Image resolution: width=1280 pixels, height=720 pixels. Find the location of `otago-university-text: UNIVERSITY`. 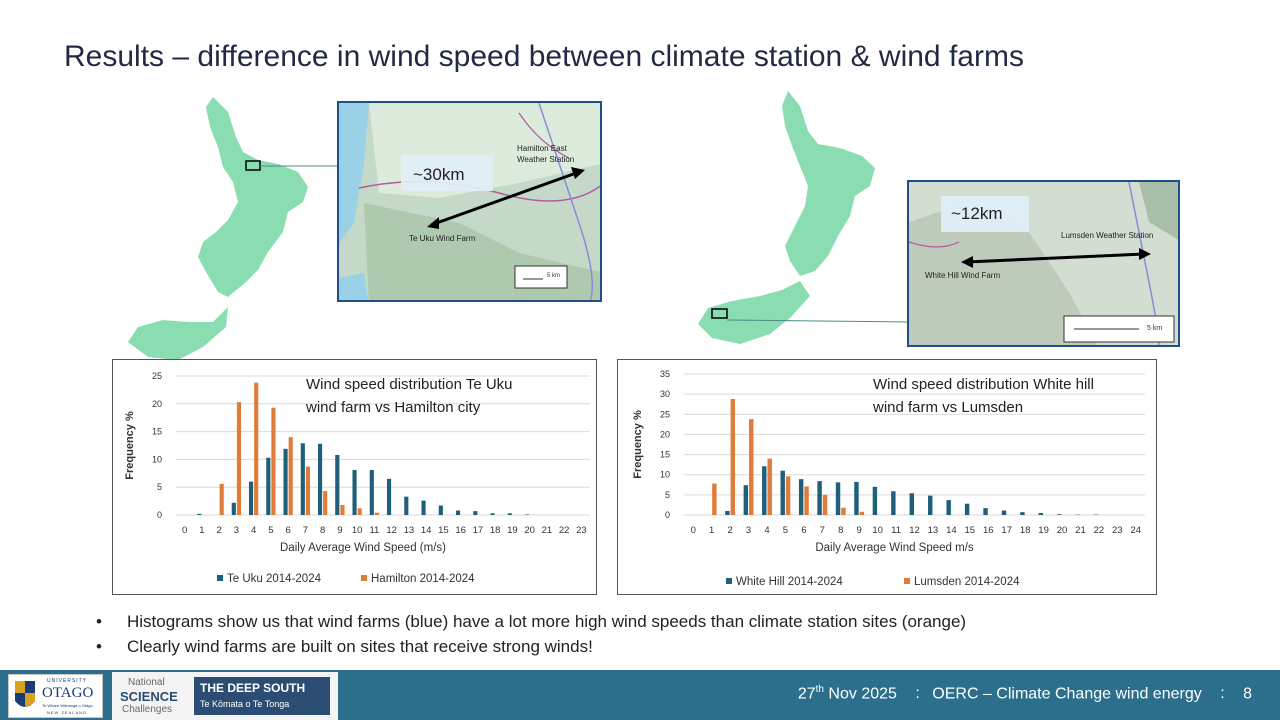

otago-university-text: UNIVERSITY is located at coordinates (67, 681).